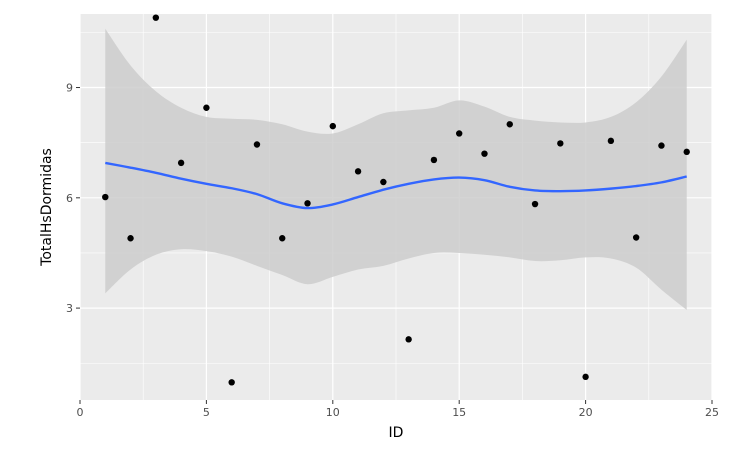 This screenshot has width=752, height=450. I want to click on x-tick-label: 10, so click(333, 412).